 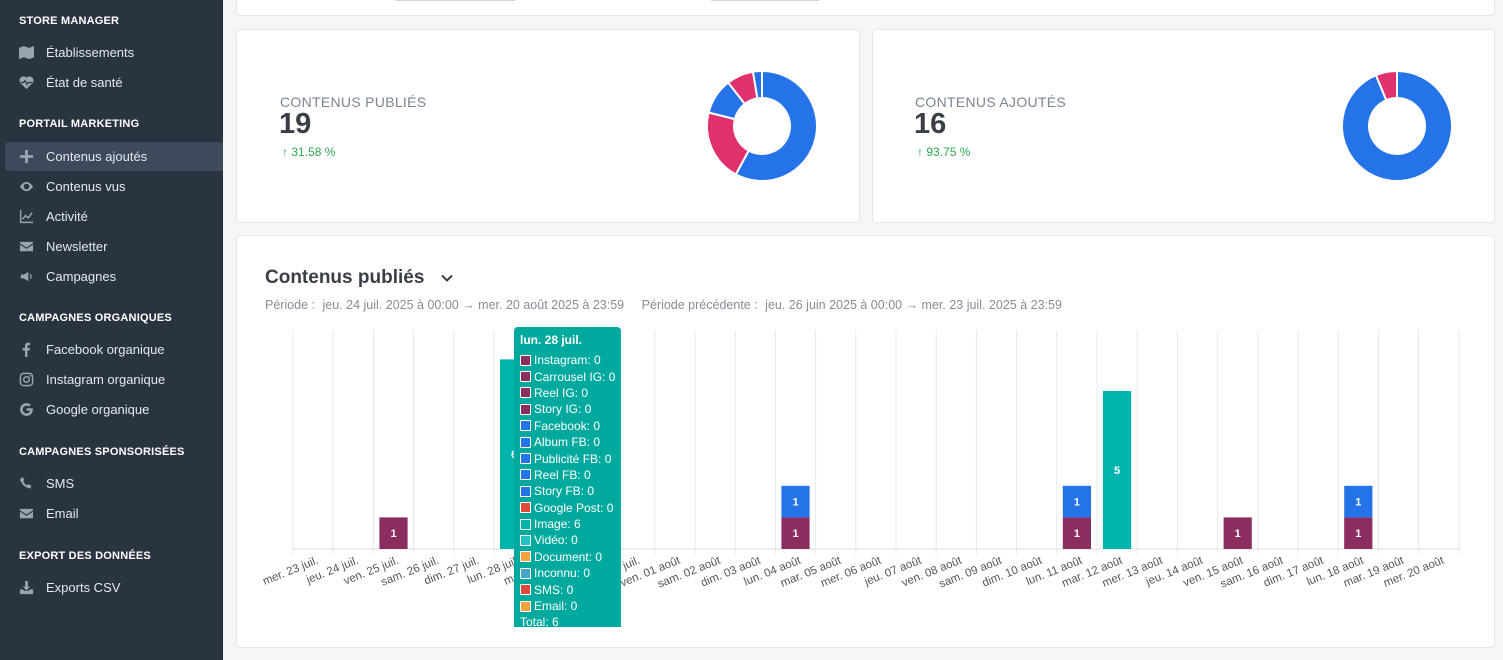 I want to click on sidebar-item-contenus-vus: Contenus vus, so click(x=114, y=186).